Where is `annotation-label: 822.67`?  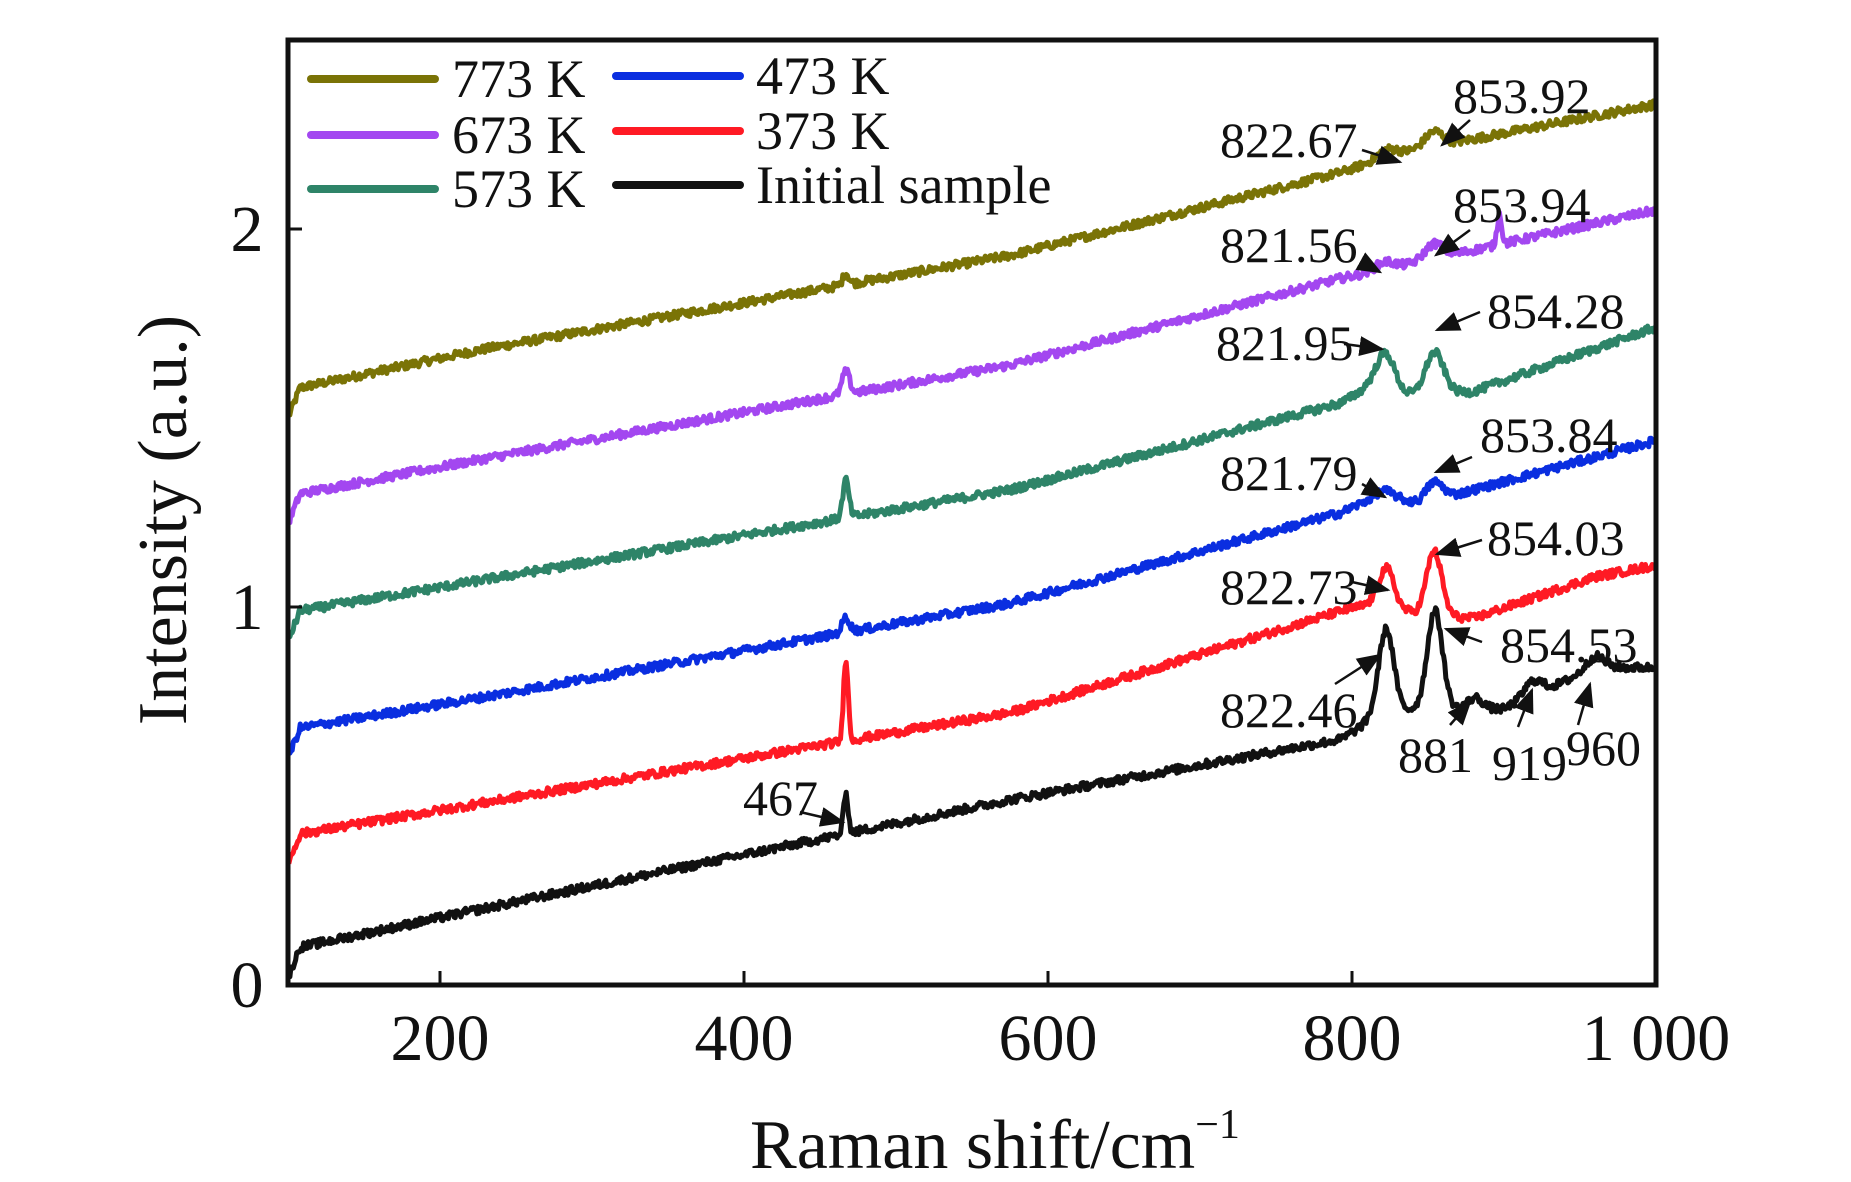
annotation-label: 822.67 is located at coordinates (1289, 140).